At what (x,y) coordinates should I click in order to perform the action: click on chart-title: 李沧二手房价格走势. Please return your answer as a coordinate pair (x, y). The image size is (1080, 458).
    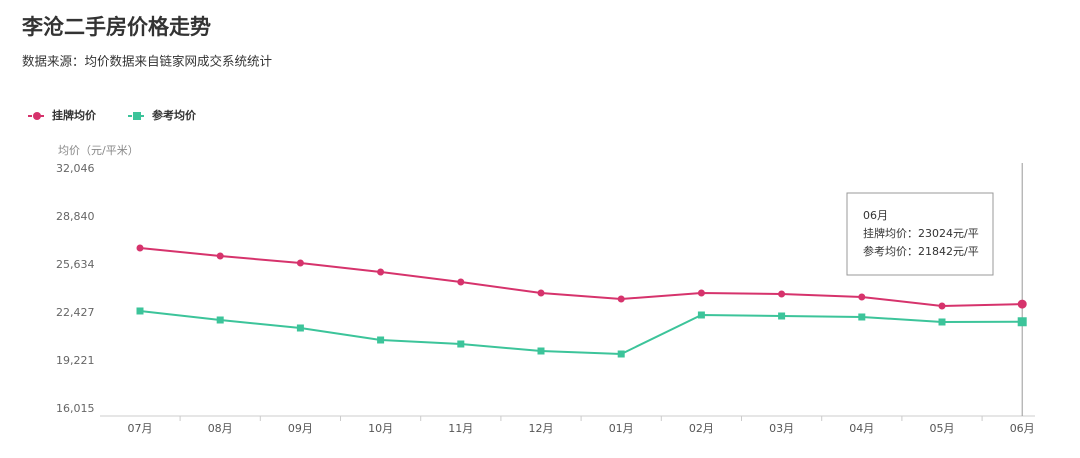
    Looking at the image, I should click on (116, 27).